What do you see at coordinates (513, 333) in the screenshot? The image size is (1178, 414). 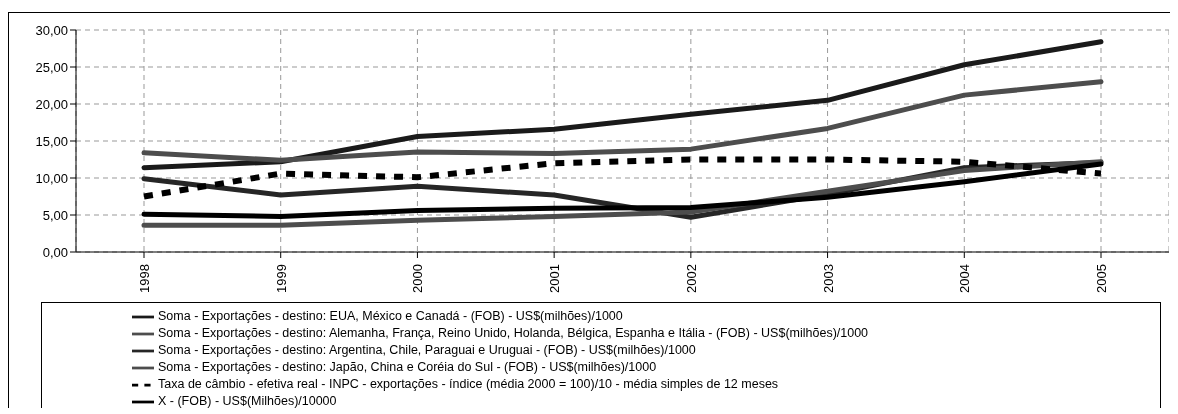 I see `legend-label: Soma - Exportações - destino: Alemanha, França, Reino Unido, Holanda, Bélgica, Espanha e Itália - (FOB) - US$(milhões)/1000` at bounding box center [513, 333].